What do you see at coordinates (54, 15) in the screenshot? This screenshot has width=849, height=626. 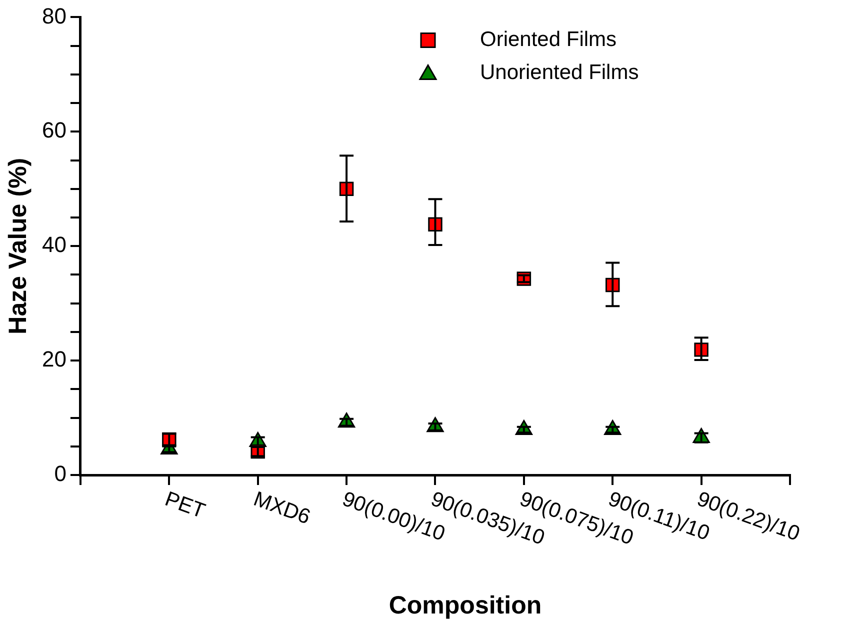 I see `y-tick-label: 80` at bounding box center [54, 15].